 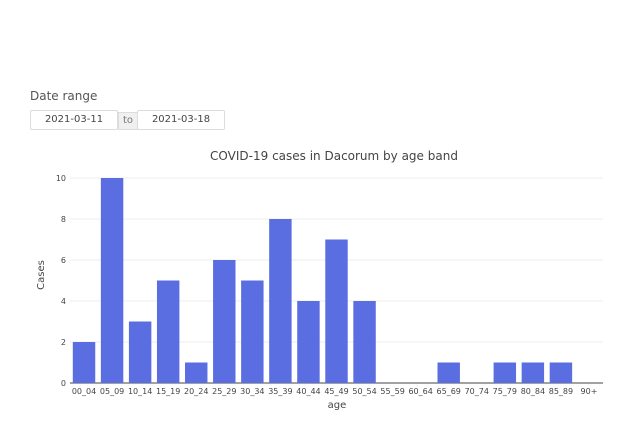 What do you see at coordinates (308, 391) in the screenshot?
I see `x-tick-label: 40_44` at bounding box center [308, 391].